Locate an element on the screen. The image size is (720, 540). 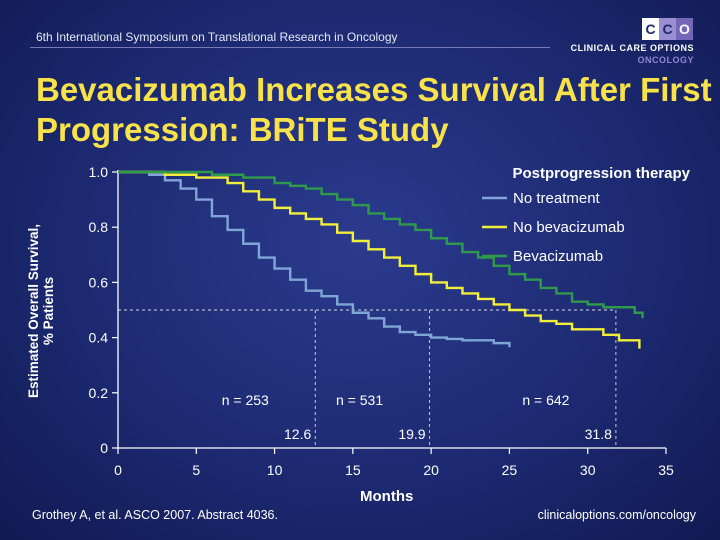
y-tick-label: 0.6 is located at coordinates (99, 282).